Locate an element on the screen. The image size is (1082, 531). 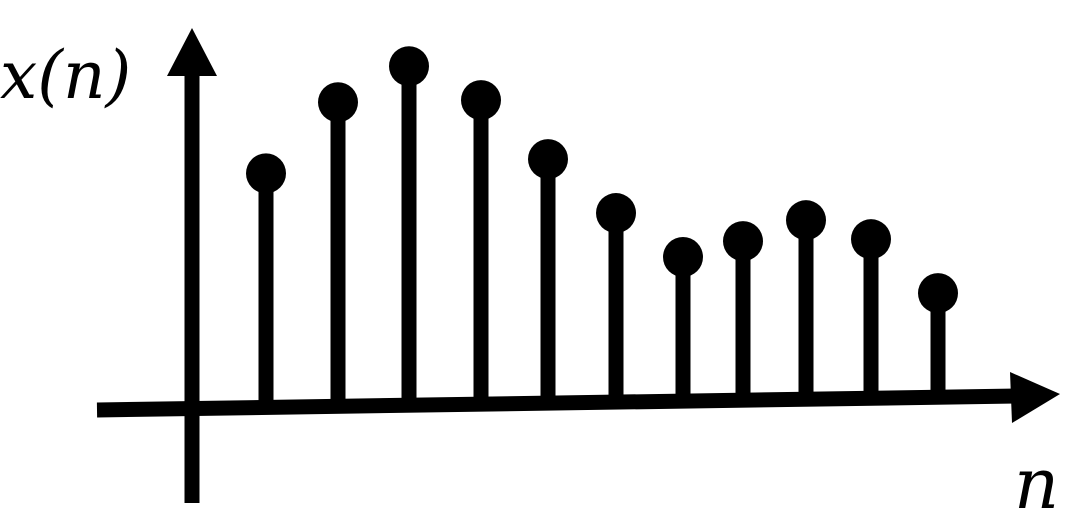
x-axis is located at coordinates (557, 403).